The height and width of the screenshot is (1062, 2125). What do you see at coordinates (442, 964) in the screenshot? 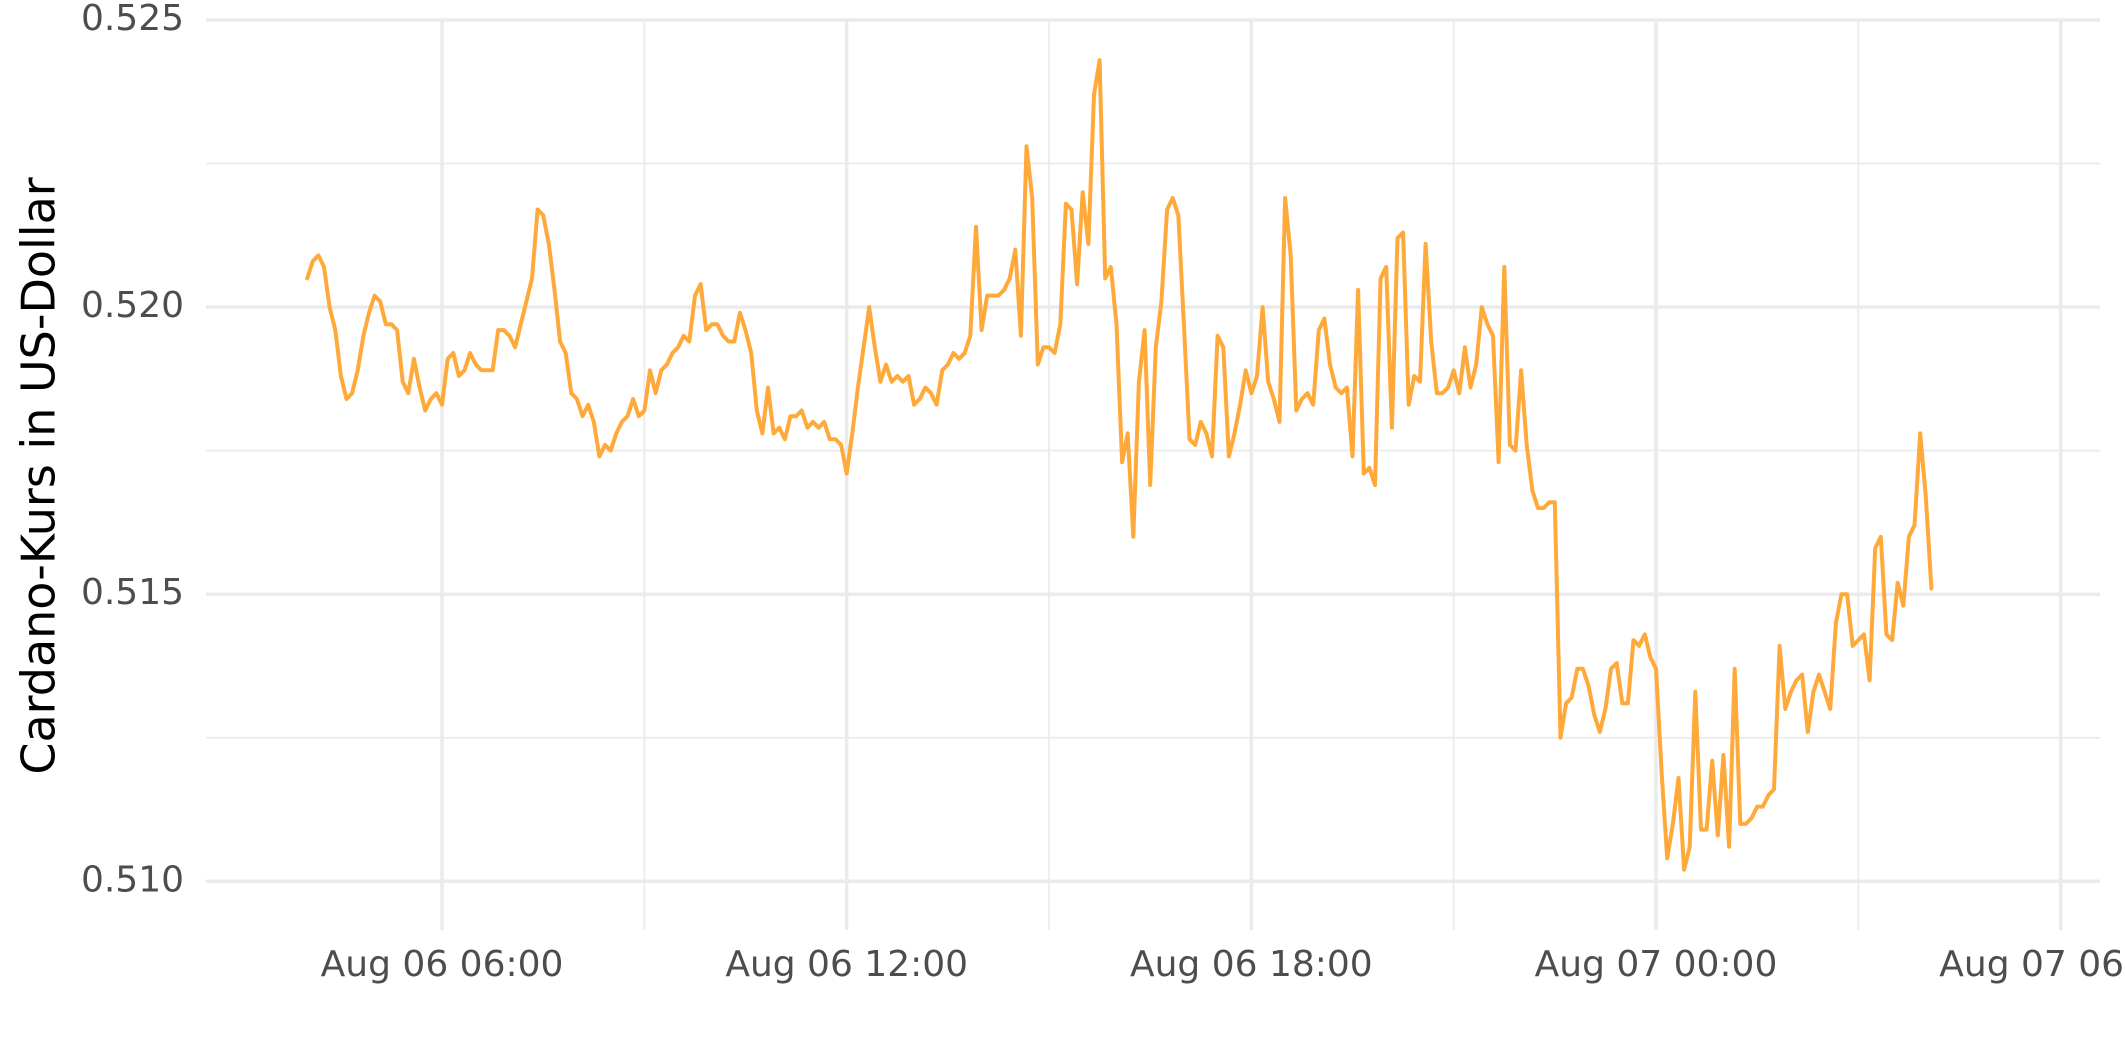
I see `x-tick-label: Aug 06 06:00` at bounding box center [442, 964].